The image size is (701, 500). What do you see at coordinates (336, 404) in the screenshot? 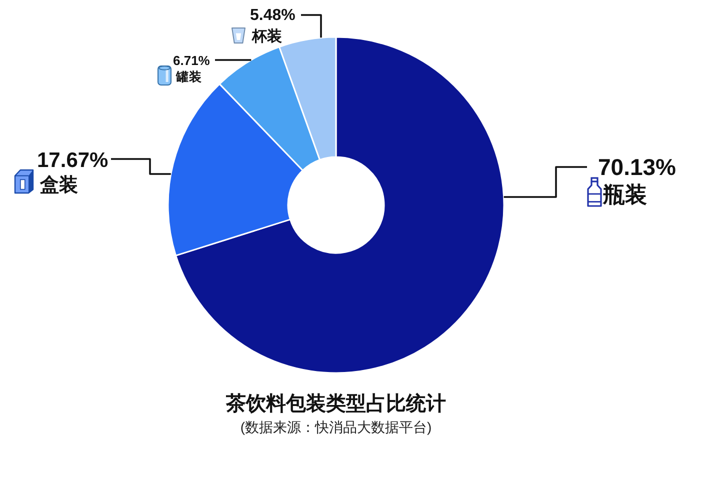
I see `title: 茶饮料包装类型占比统计` at bounding box center [336, 404].